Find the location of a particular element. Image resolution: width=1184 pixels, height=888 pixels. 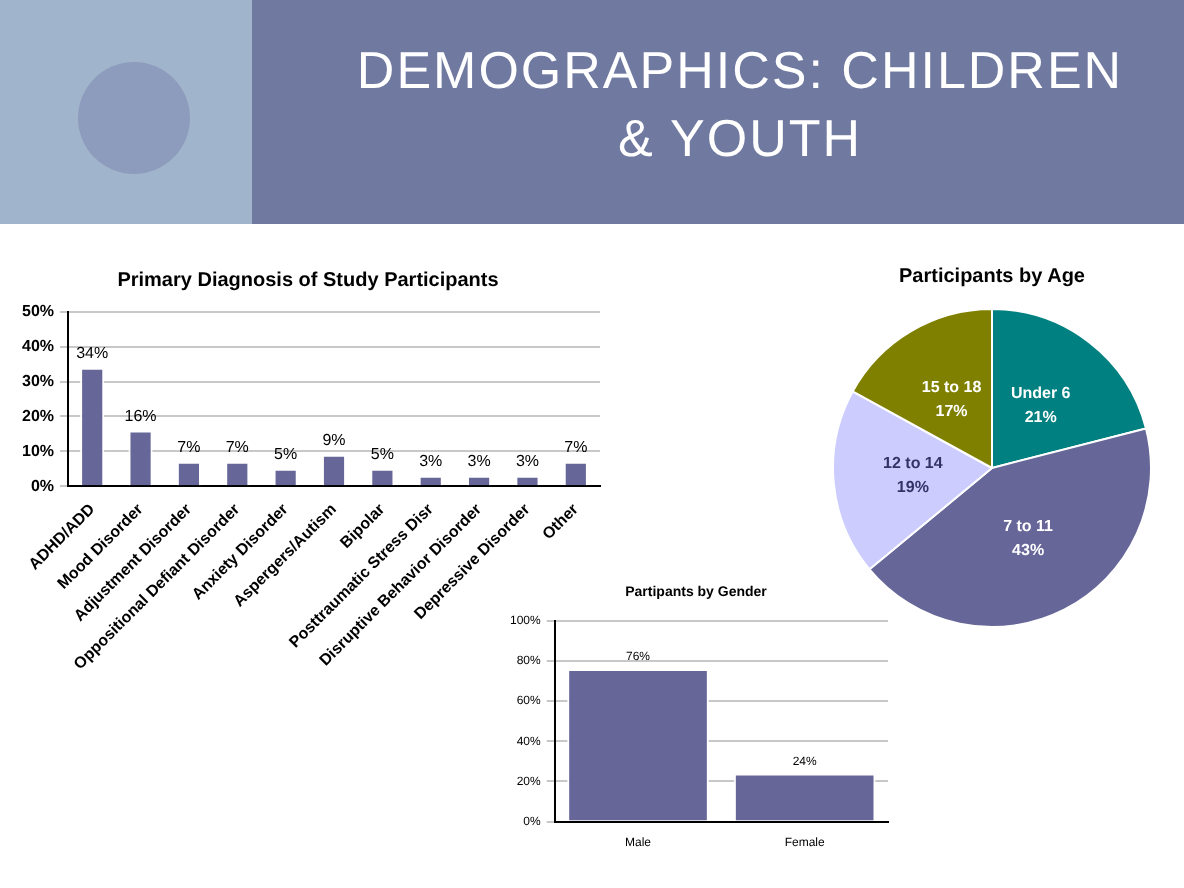

chart-title: Primary Diagnosis of Study Participants is located at coordinates (308, 280).